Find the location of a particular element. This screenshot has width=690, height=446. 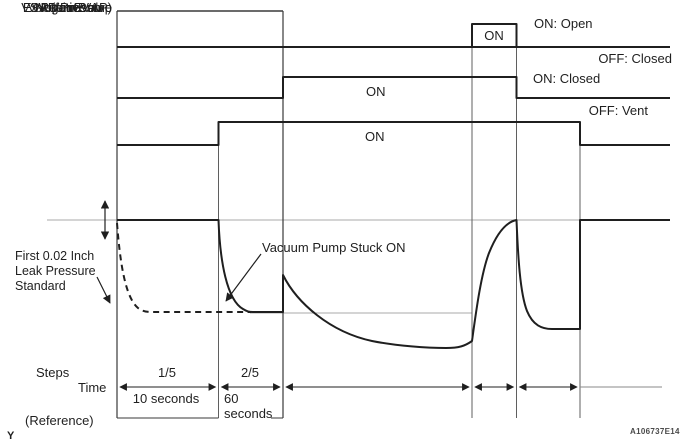

vent-valve-signal-label: Vent Valve is located at coordinates (81, 7).